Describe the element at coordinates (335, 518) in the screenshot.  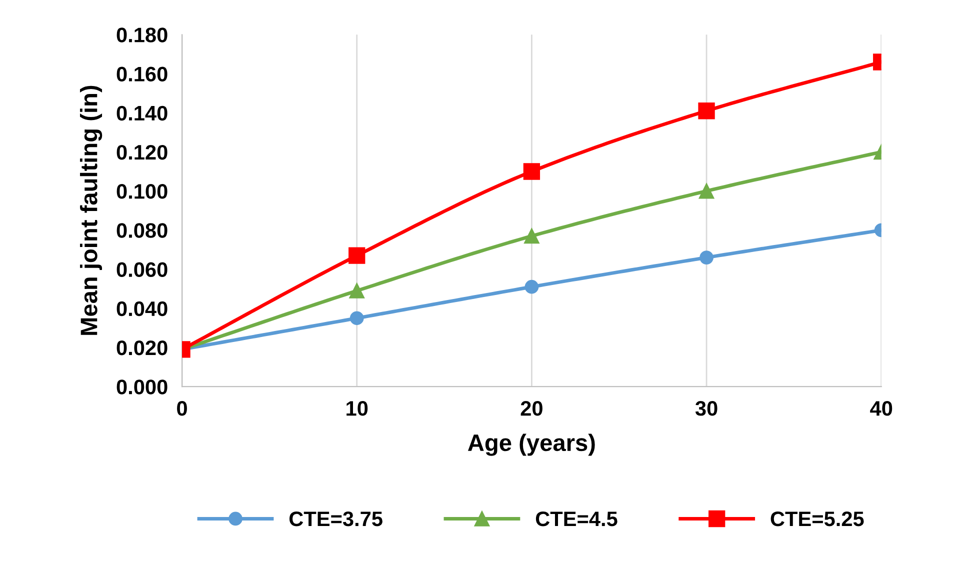
I see `legend-label: CTE=3.75` at that location.